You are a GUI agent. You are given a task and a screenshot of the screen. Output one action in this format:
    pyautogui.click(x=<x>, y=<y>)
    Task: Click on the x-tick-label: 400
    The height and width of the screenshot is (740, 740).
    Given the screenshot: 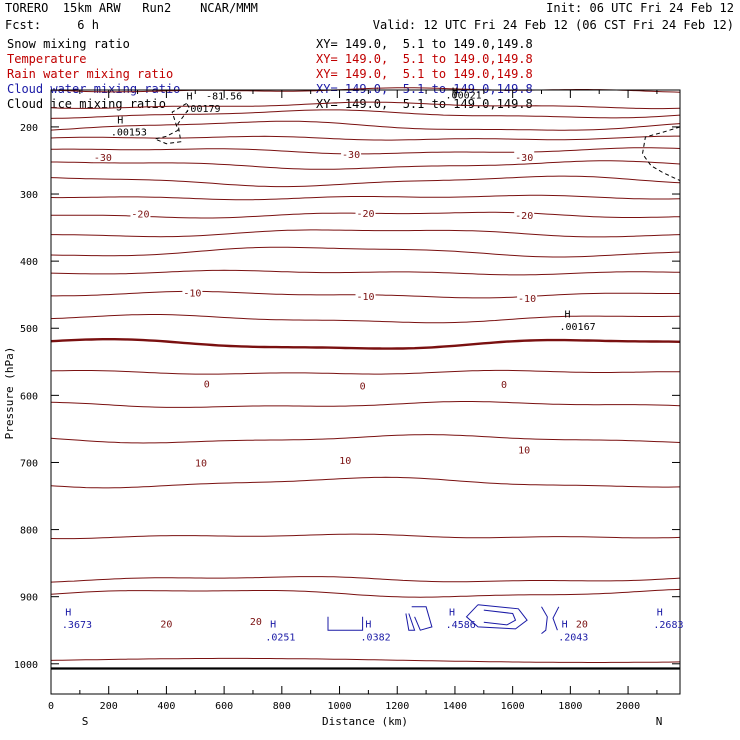 What is the action you would take?
    pyautogui.click(x=166, y=706)
    